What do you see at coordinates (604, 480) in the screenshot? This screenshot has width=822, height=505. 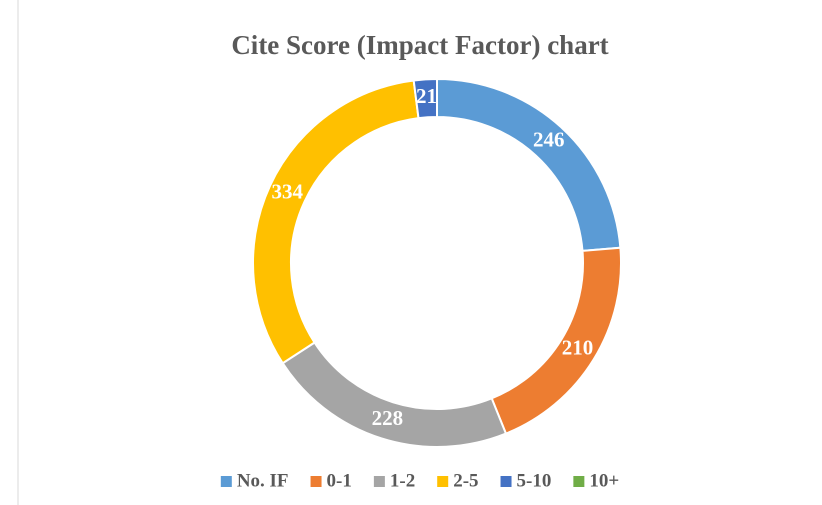 I see `legend-label: 10+` at bounding box center [604, 480].